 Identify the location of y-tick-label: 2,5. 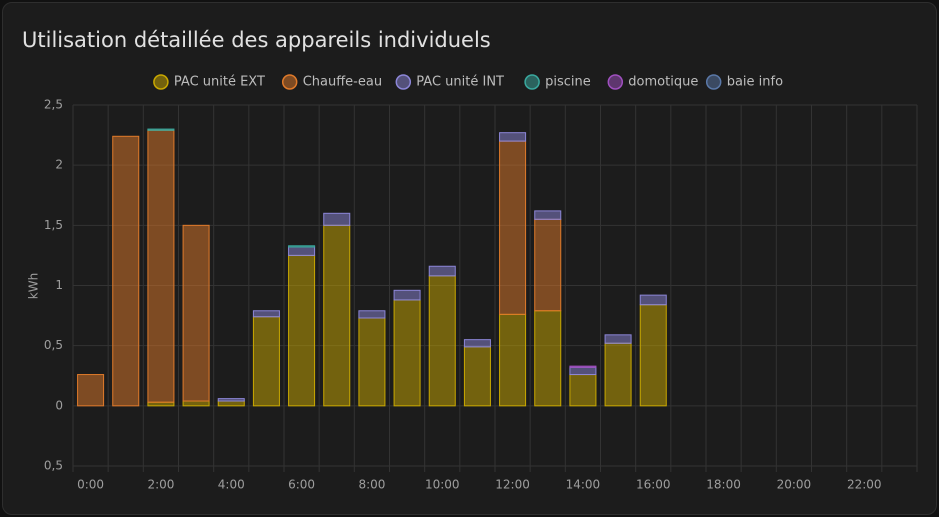
(53, 105).